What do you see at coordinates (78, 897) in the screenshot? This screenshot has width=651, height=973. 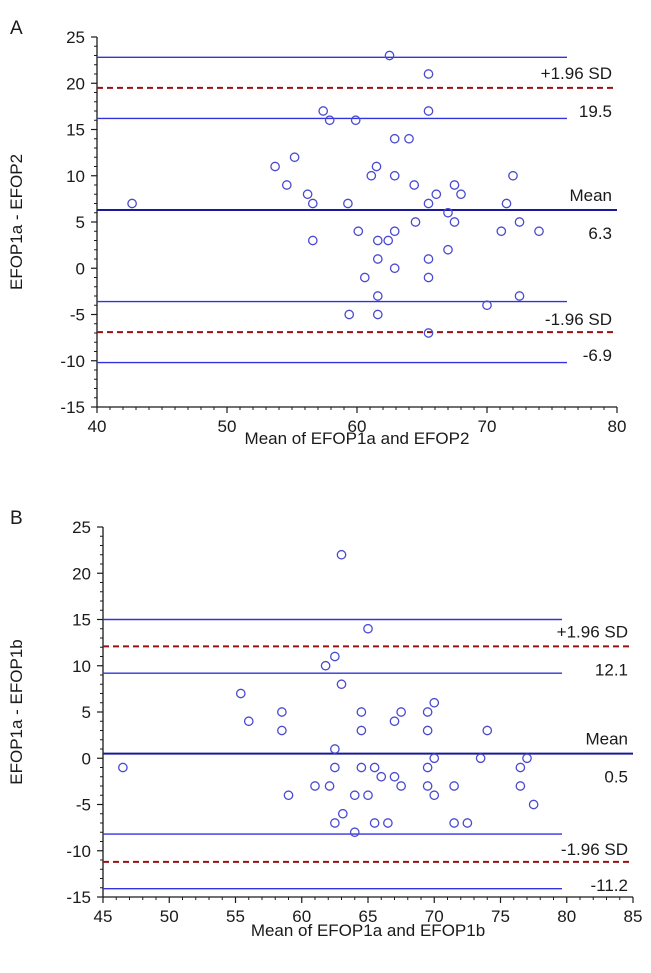 I see `y-tick-label: -15` at bounding box center [78, 897].